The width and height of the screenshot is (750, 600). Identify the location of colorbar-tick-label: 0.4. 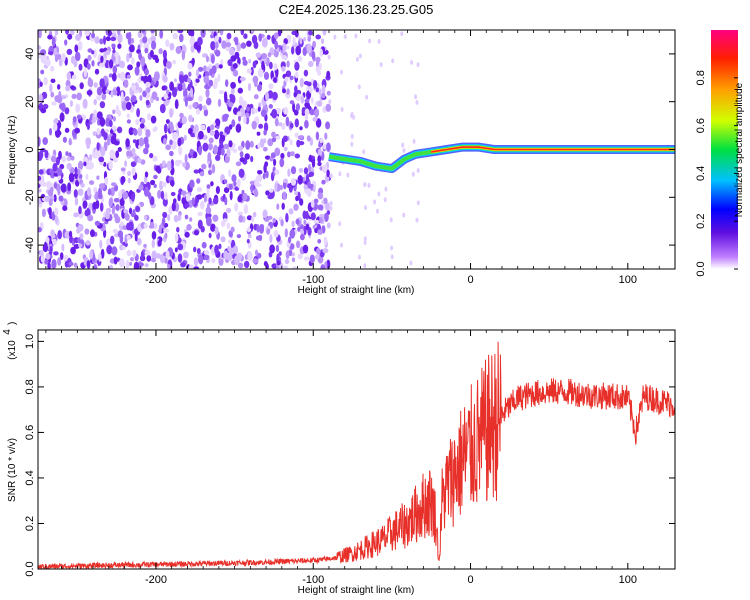
(701, 173).